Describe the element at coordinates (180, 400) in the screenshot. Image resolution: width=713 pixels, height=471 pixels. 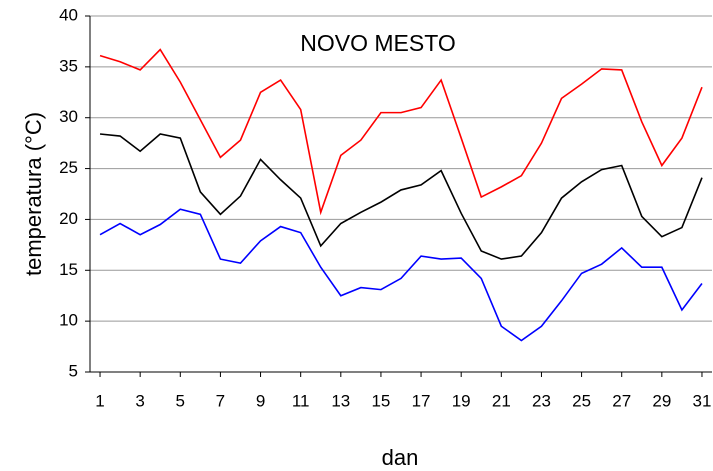
I see `x-tick-label: 5` at that location.